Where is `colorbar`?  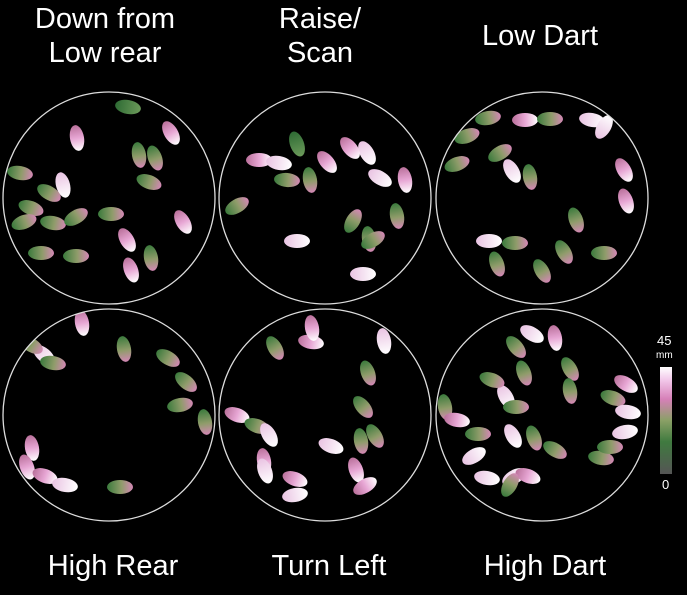
colorbar is located at coordinates (666, 420).